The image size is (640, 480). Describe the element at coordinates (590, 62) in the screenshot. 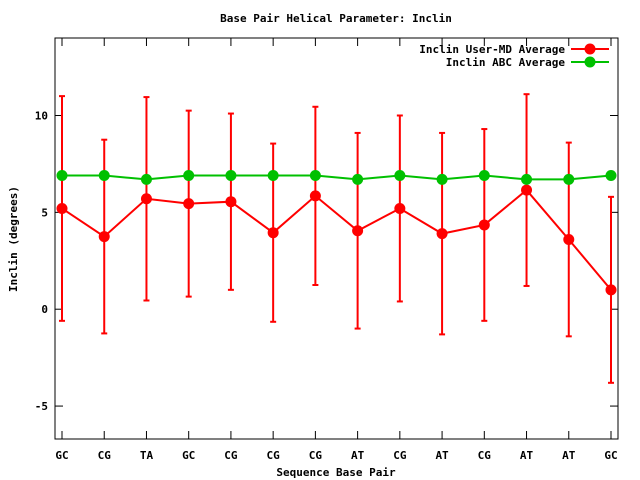

I see `legend-marker-abc` at that location.